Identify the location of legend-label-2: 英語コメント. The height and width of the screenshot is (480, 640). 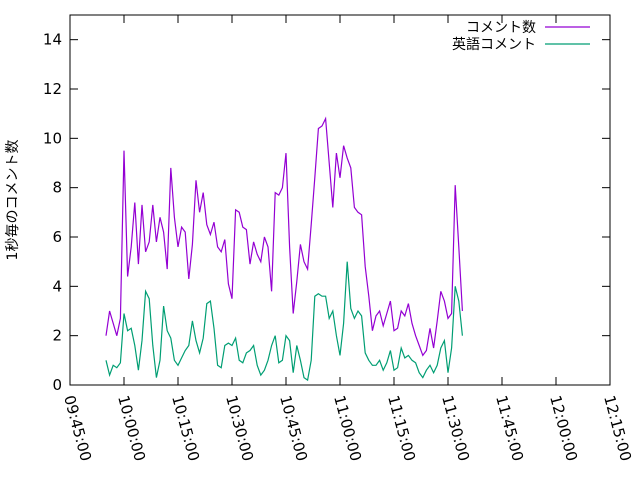
(494, 44).